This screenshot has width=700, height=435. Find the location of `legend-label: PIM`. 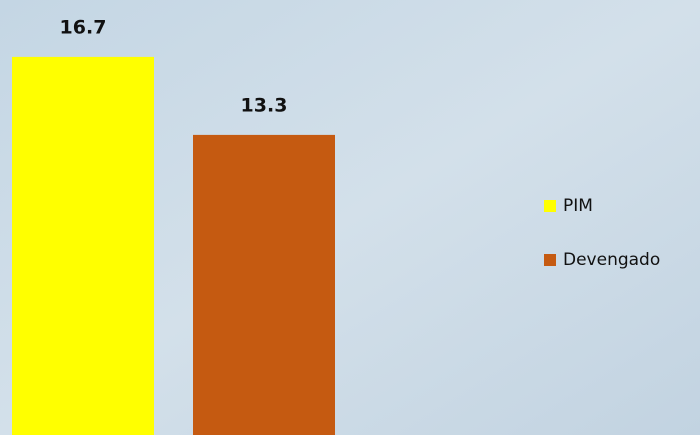

legend-label: PIM is located at coordinates (578, 206).